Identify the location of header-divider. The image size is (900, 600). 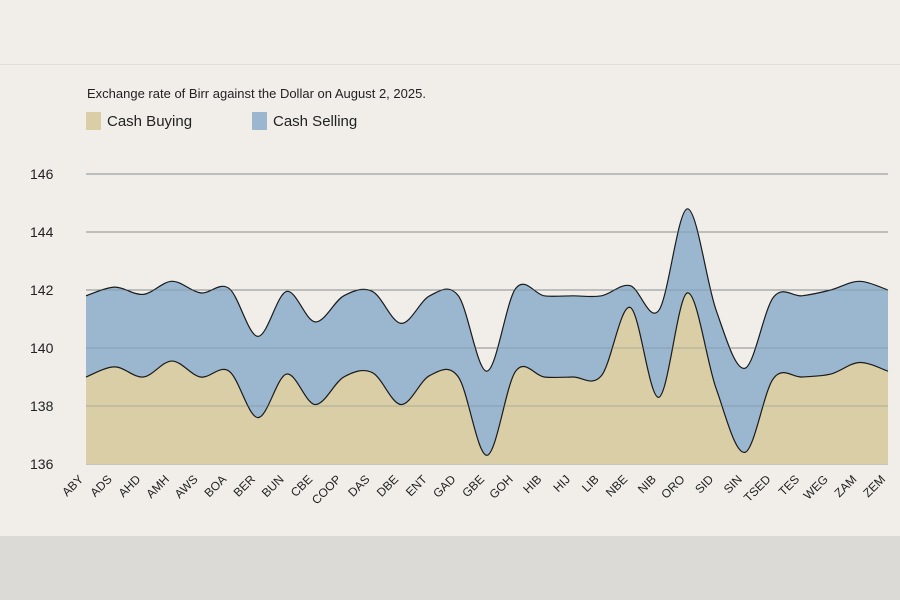
(450, 64).